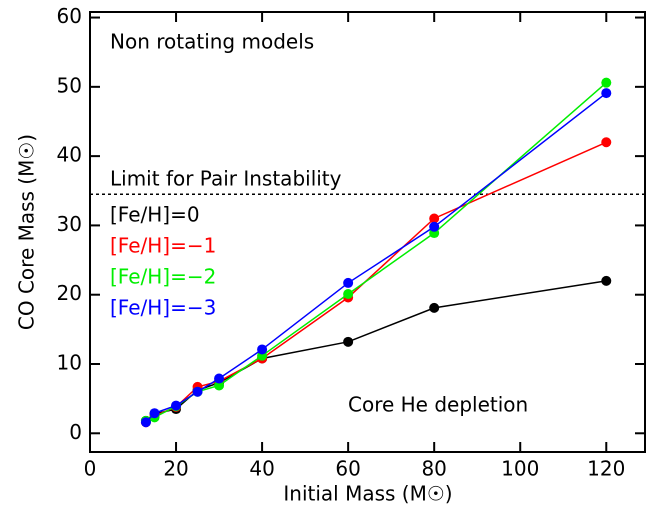  What do you see at coordinates (520, 469) in the screenshot?
I see `x-tick-label: 100` at bounding box center [520, 469].